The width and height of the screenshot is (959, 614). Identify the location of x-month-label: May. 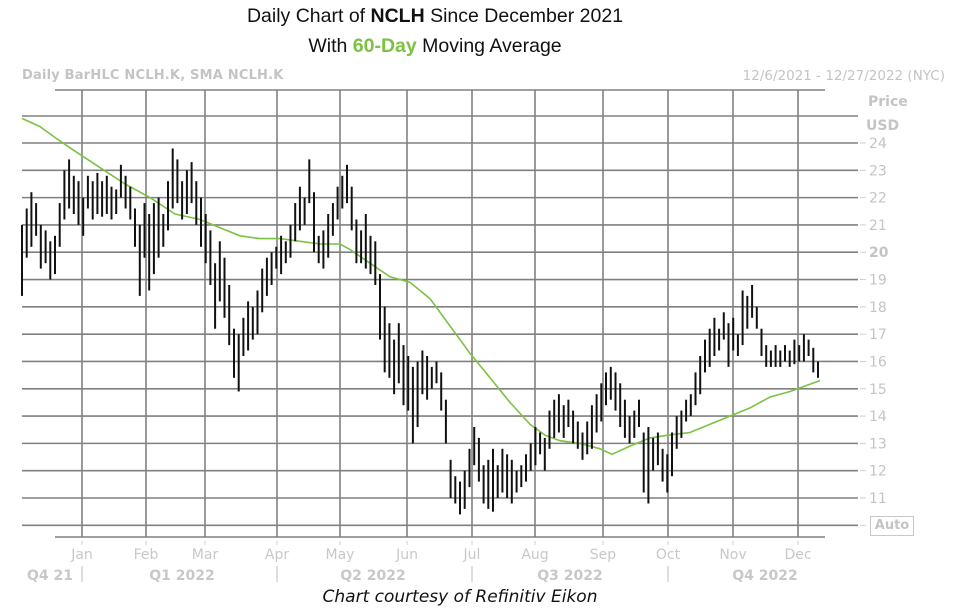
(340, 555).